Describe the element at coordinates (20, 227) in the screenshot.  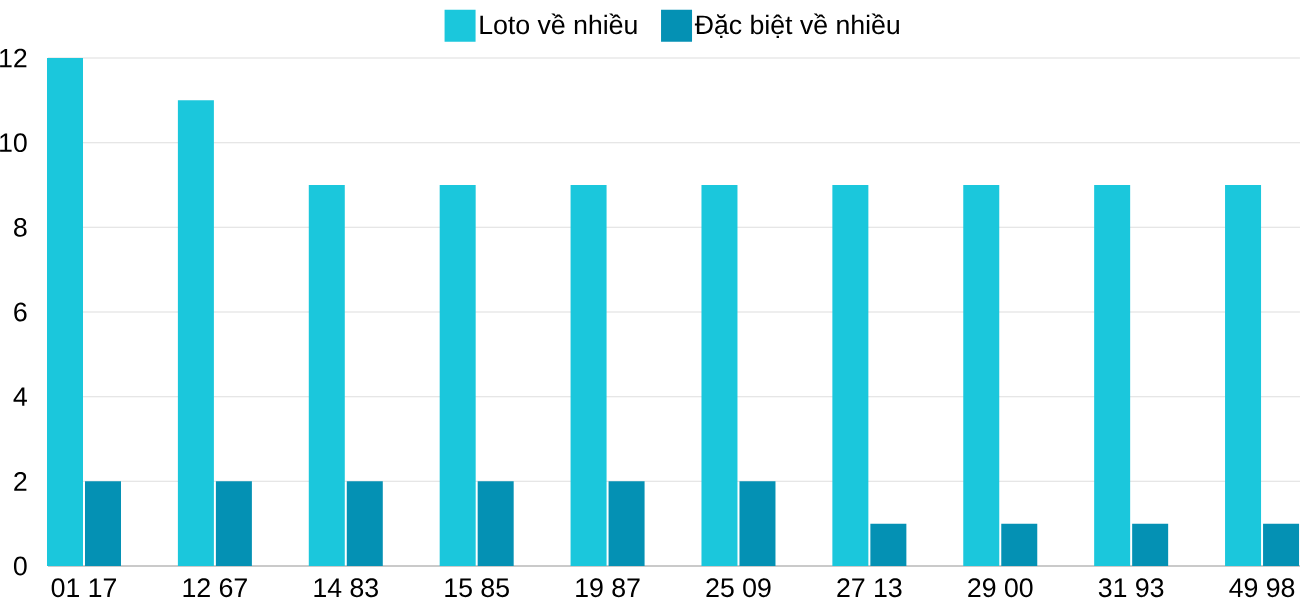
I see `y-tick-label: 8` at that location.